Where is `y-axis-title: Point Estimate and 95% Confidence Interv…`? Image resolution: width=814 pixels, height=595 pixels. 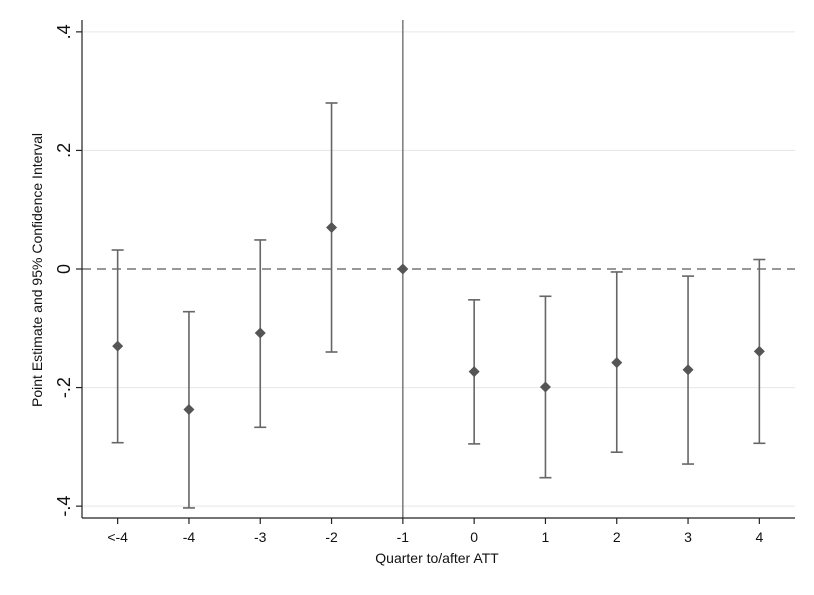 y-axis-title: Point Estimate and 95% Confidence Interv… is located at coordinates (37, 270).